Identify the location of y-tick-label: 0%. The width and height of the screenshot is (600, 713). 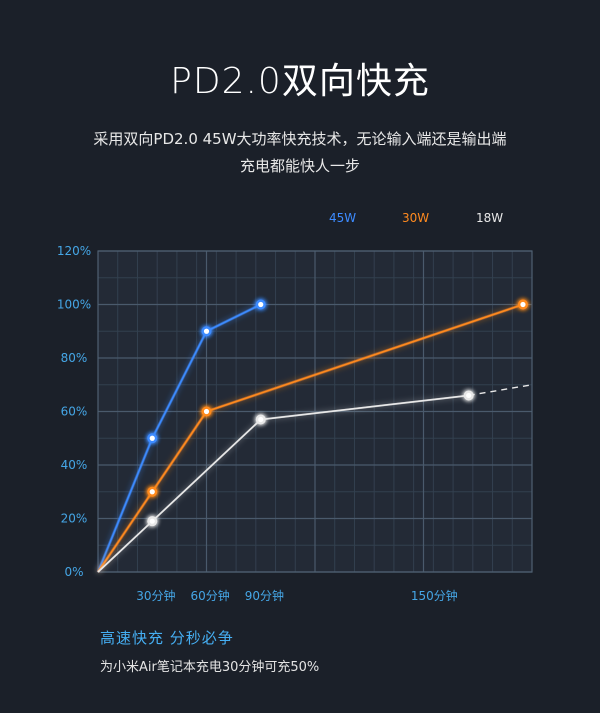
(73, 572).